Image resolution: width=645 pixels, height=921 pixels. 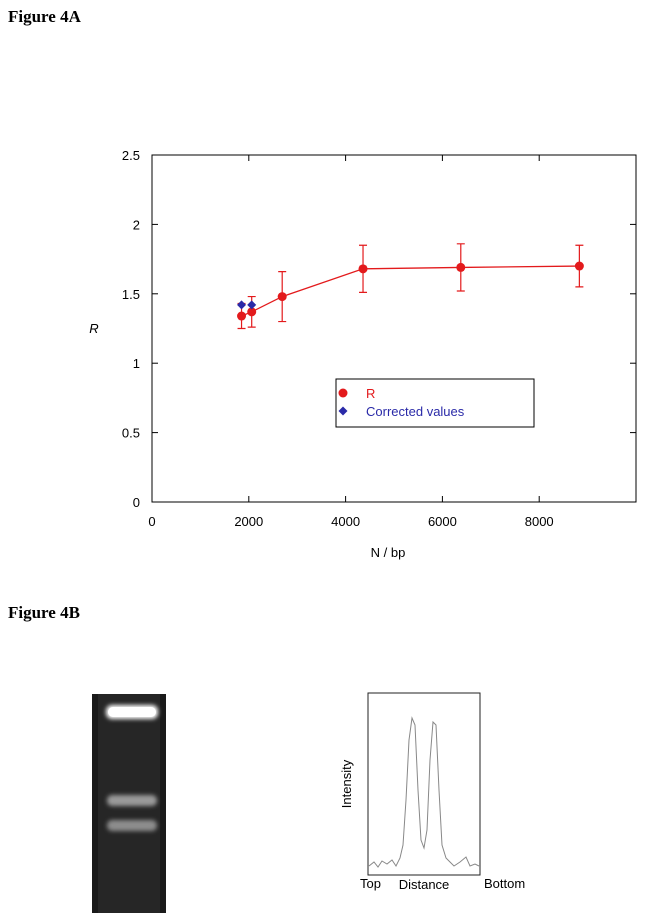 I want to click on axis-end-label: Top, so click(x=370, y=883).